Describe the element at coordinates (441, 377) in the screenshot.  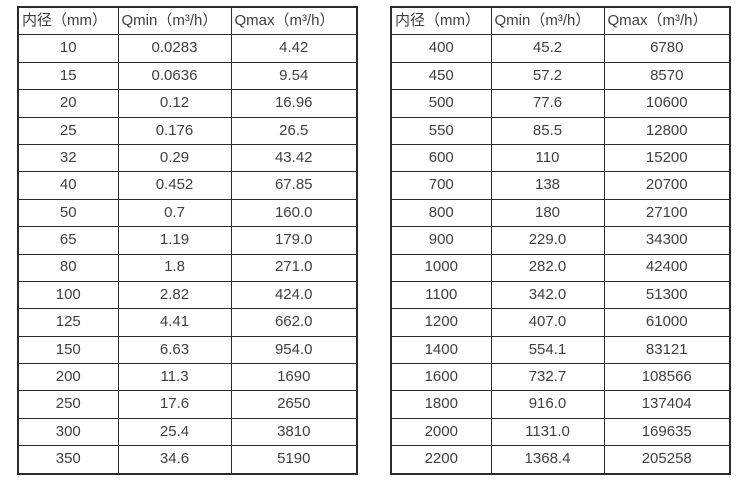
I see `diameter-cell: 1600` at that location.